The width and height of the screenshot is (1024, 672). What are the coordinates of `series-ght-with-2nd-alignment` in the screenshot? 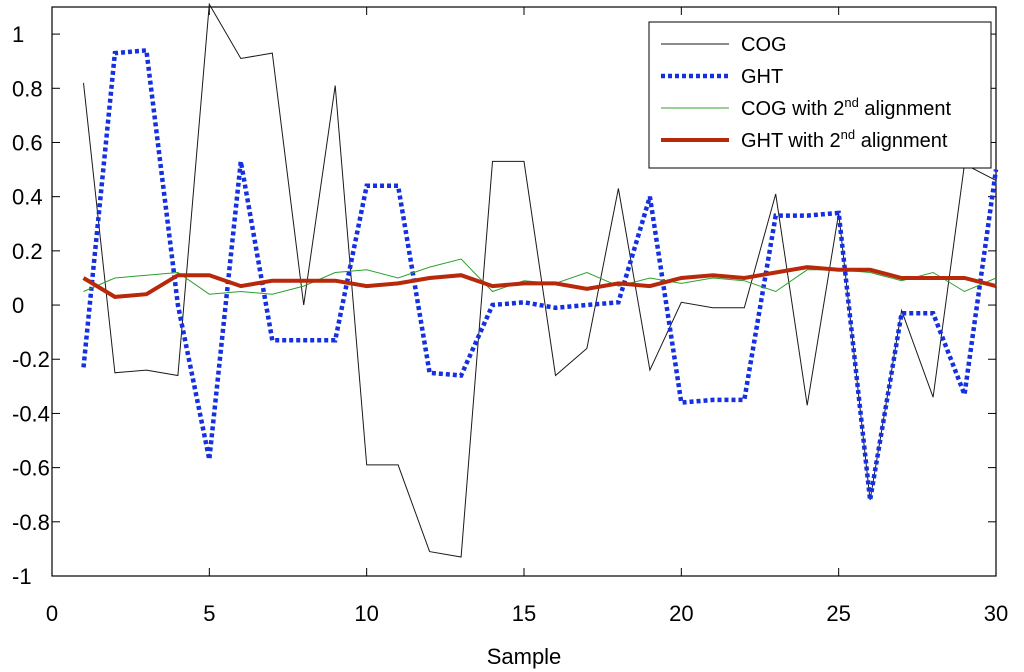 It's located at (539, 282).